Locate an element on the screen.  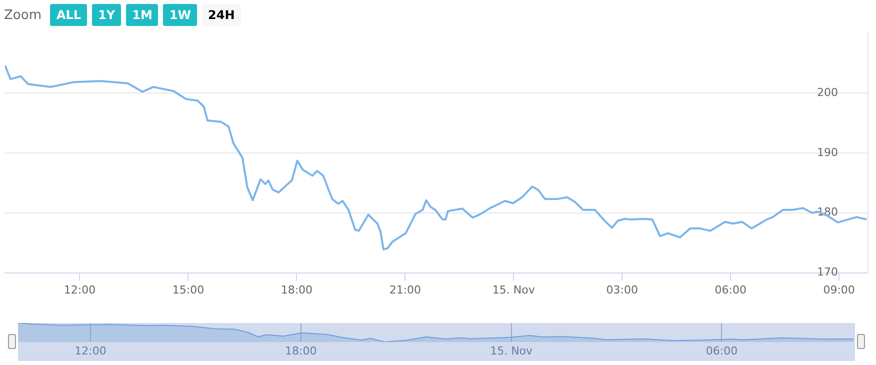
text: ALL is located at coordinates (69, 15).